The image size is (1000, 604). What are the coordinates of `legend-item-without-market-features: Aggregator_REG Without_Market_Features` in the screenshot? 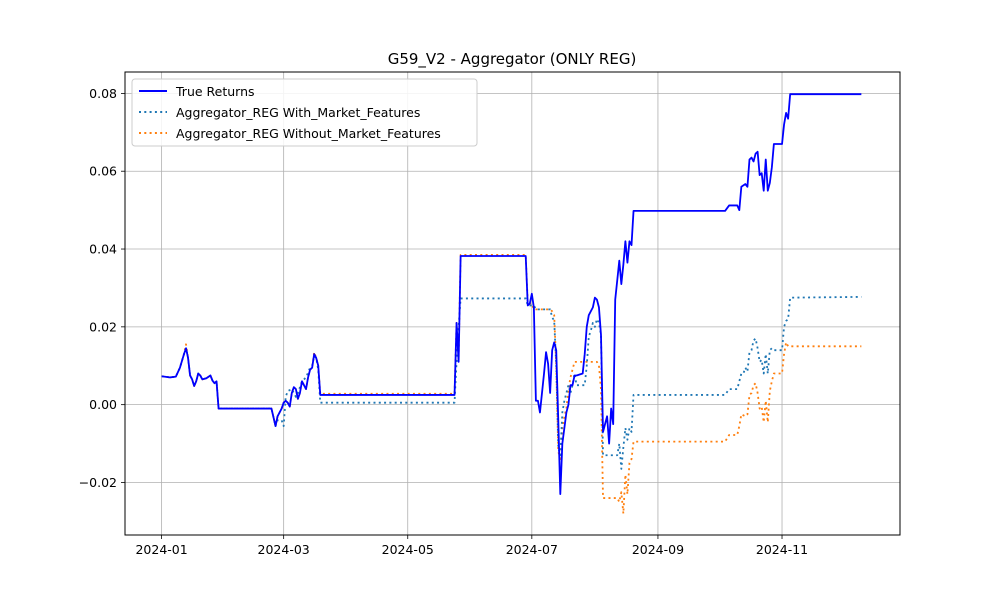 It's located at (290, 133).